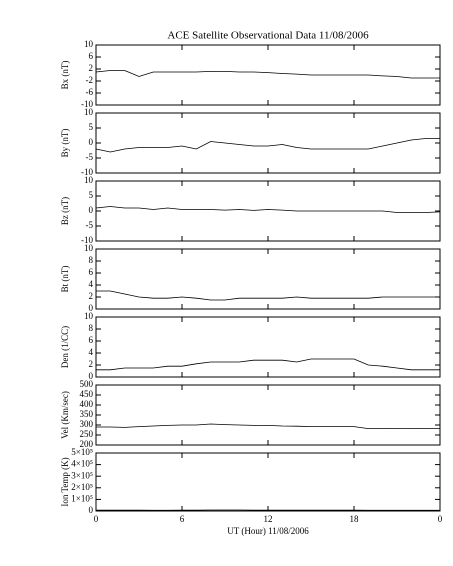 This screenshot has height=566, width=453. Describe the element at coordinates (65, 143) in the screenshot. I see `y-axis-label: By (nT)` at that location.